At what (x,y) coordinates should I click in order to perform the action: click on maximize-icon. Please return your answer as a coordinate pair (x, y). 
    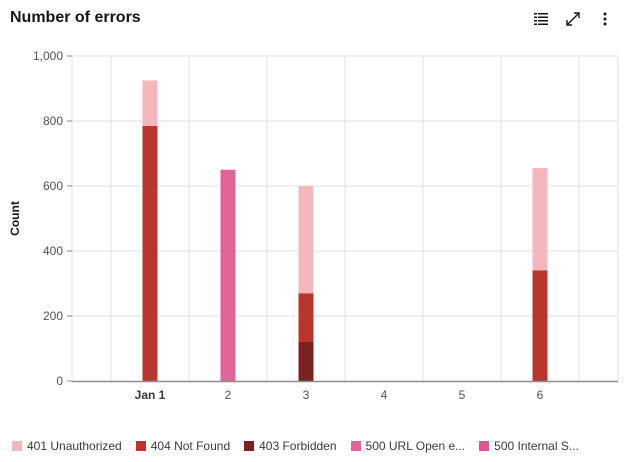
    Looking at the image, I should click on (573, 19).